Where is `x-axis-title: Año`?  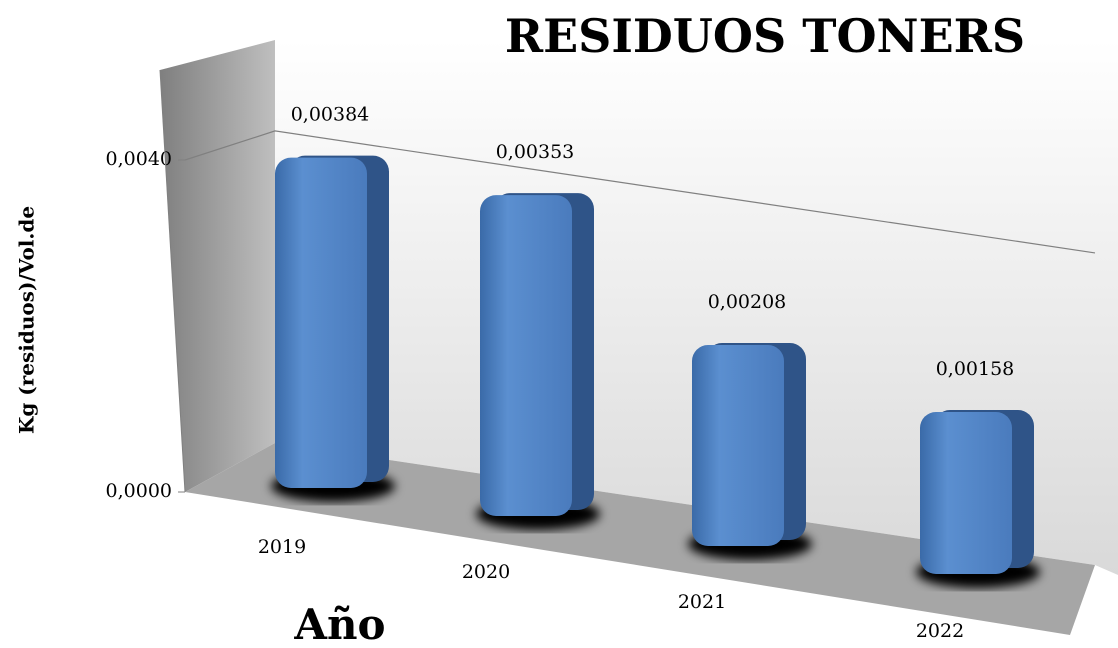 x-axis-title: Año is located at coordinates (339, 624).